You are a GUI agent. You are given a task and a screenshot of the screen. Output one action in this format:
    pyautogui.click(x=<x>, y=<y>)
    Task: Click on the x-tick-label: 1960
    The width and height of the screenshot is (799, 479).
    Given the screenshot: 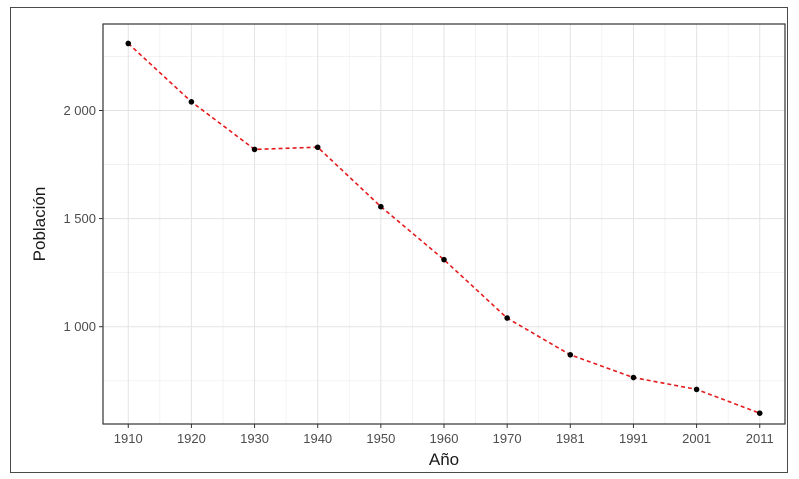 What is the action you would take?
    pyautogui.click(x=444, y=438)
    